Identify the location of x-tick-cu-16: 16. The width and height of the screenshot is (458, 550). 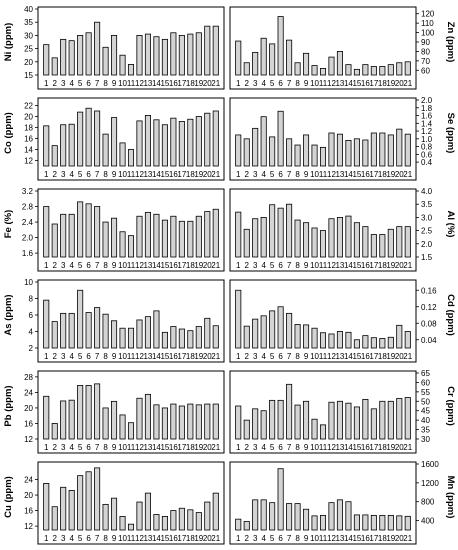
(173, 538).